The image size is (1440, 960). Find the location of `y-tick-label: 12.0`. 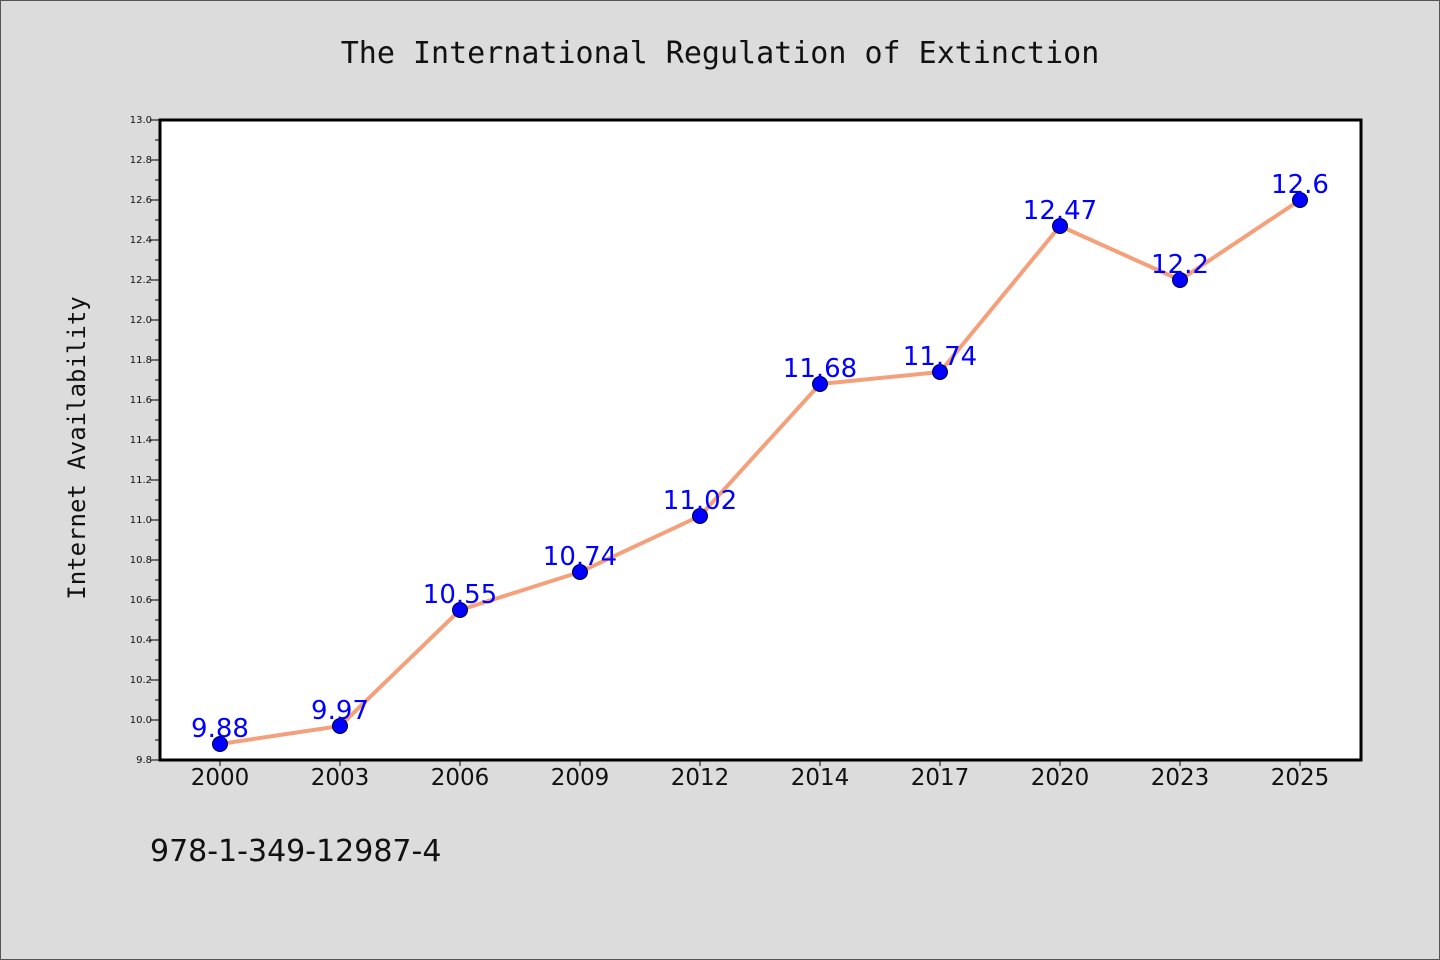

y-tick-label: 12.0 is located at coordinates (141, 320).